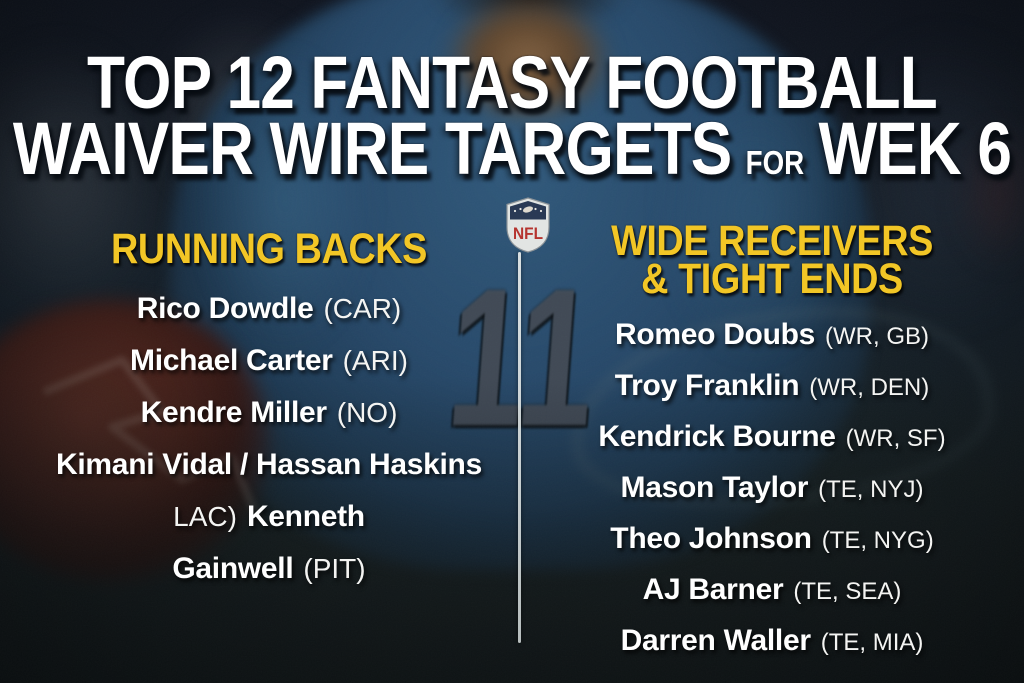 This screenshot has width=1024, height=683. What do you see at coordinates (717, 436) in the screenshot?
I see `item-name: Kendrick Bourne` at bounding box center [717, 436].